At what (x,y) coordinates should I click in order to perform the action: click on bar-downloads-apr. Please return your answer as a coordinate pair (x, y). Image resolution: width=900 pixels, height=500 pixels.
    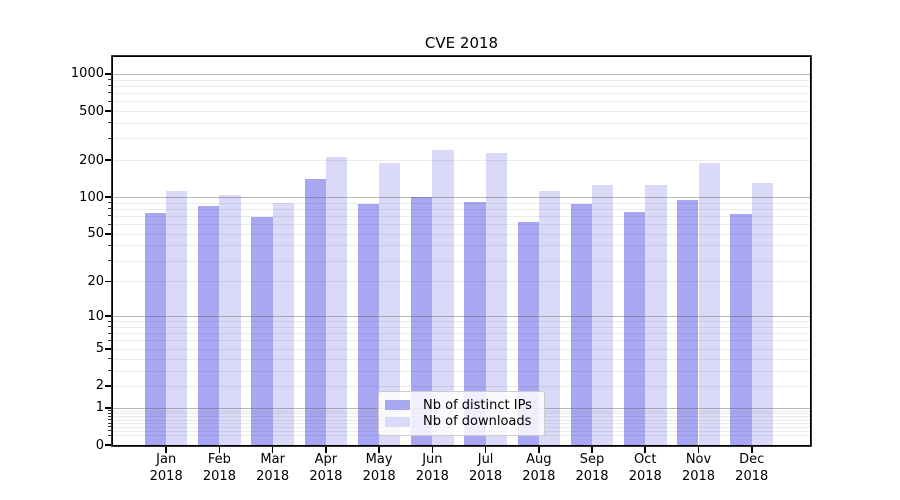
    Looking at the image, I should click on (336, 301).